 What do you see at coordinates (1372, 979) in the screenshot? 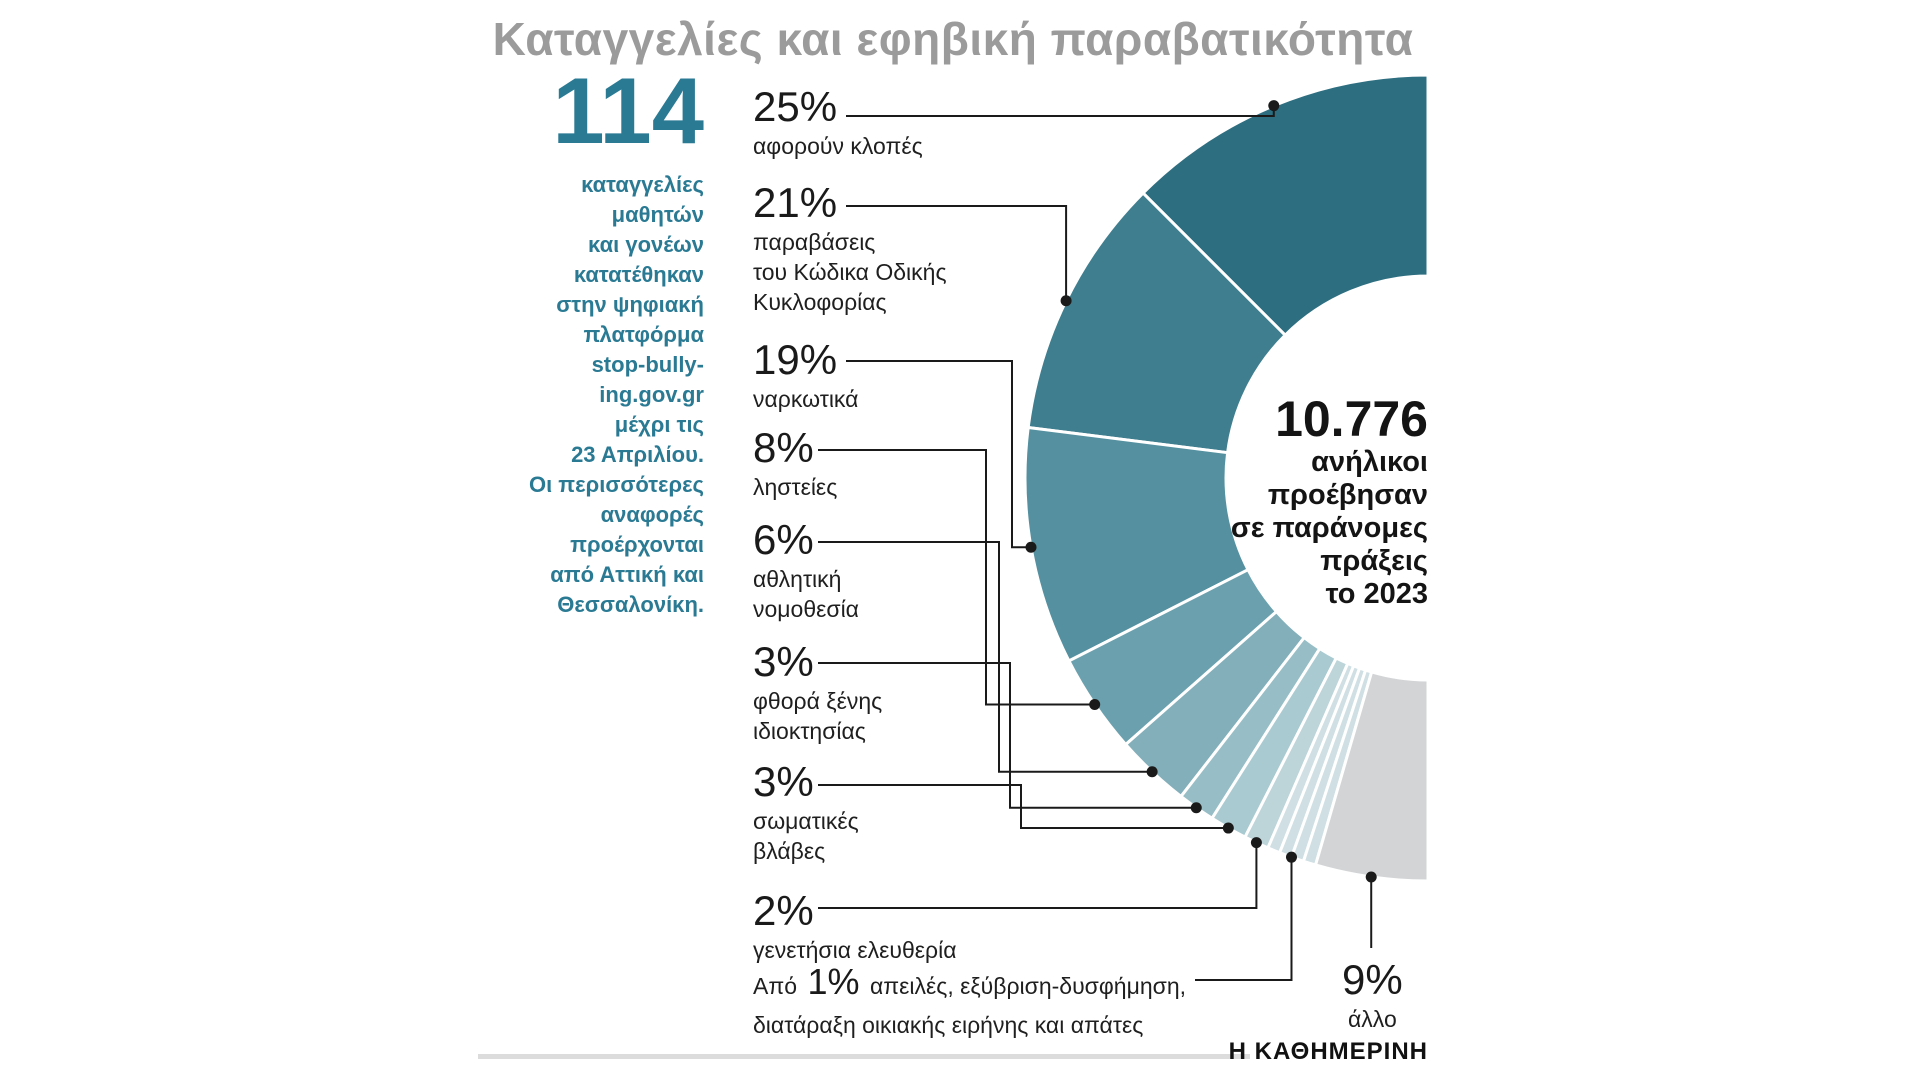
I see `callout-pct: 9%` at bounding box center [1372, 979].